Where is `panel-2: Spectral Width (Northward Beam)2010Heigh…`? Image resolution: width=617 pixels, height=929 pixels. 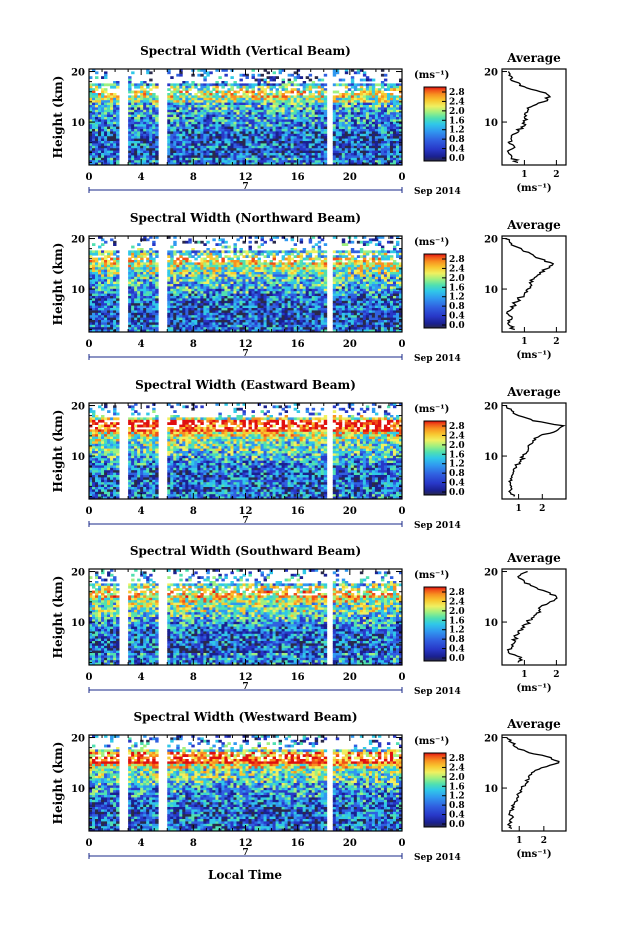
panel-2: Spectral Width (Northward Beam)2010Heigh… is located at coordinates (309, 287).